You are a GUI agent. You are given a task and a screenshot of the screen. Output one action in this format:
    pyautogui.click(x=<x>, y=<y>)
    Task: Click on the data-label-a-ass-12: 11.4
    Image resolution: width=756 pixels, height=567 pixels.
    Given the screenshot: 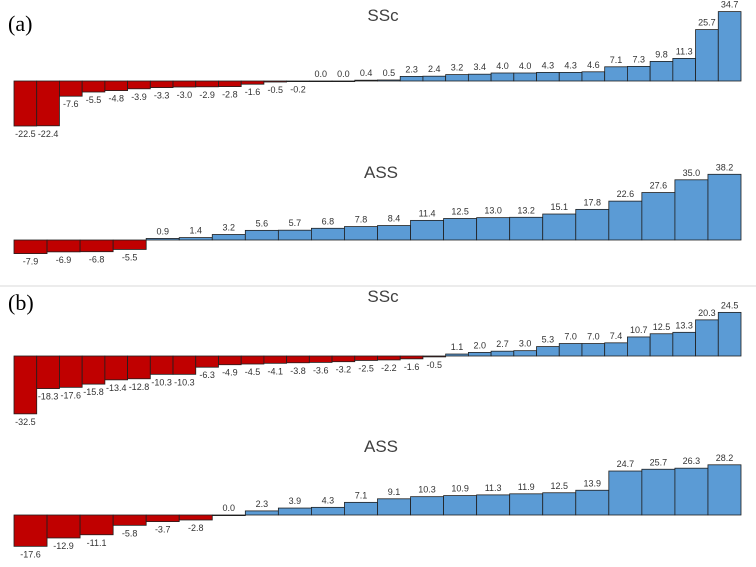 What is the action you would take?
    pyautogui.click(x=427, y=213)
    